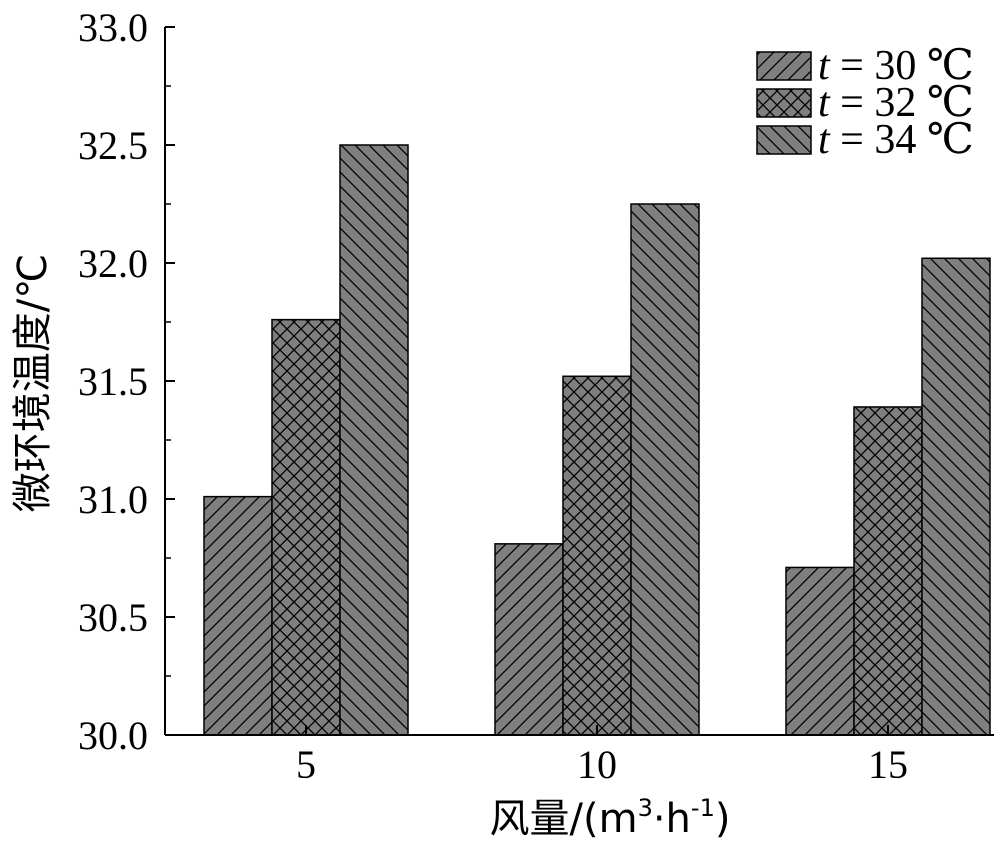 The width and height of the screenshot is (1000, 850). I want to click on y-tick-label: 32.0, so click(113, 263).